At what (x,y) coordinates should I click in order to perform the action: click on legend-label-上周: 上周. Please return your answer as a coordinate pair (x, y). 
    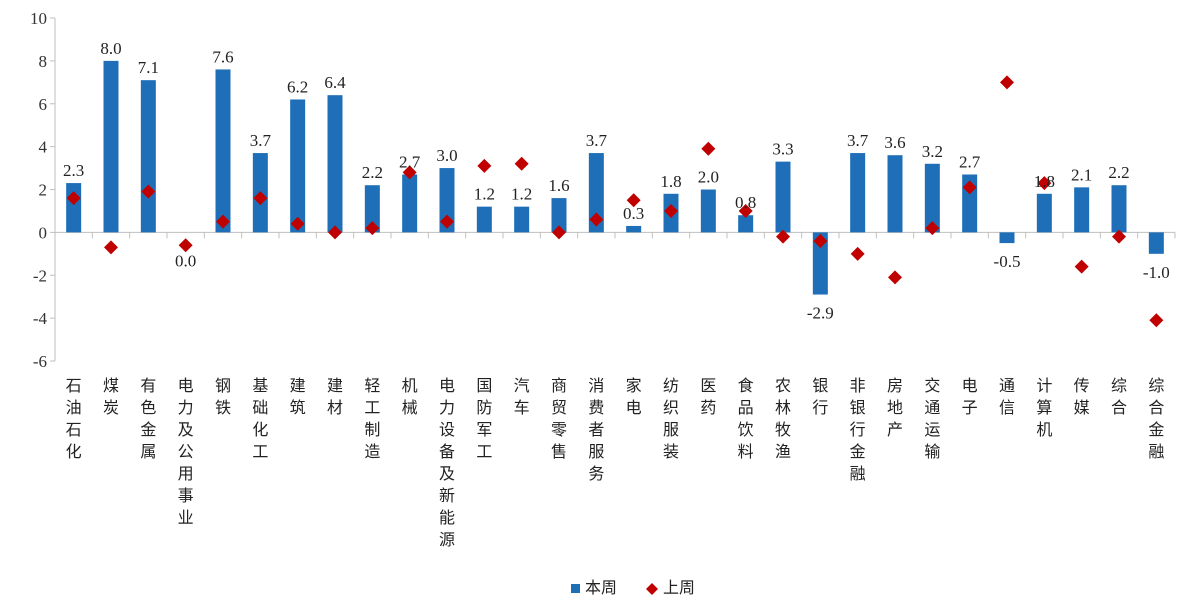
    Looking at the image, I should click on (679, 587).